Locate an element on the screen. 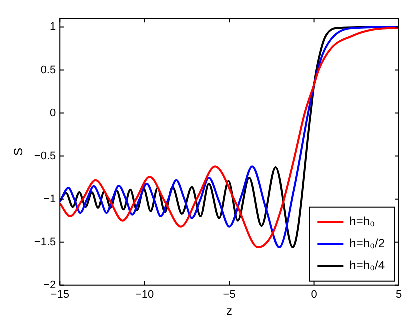  y-axis-title: S is located at coordinates (19, 152).